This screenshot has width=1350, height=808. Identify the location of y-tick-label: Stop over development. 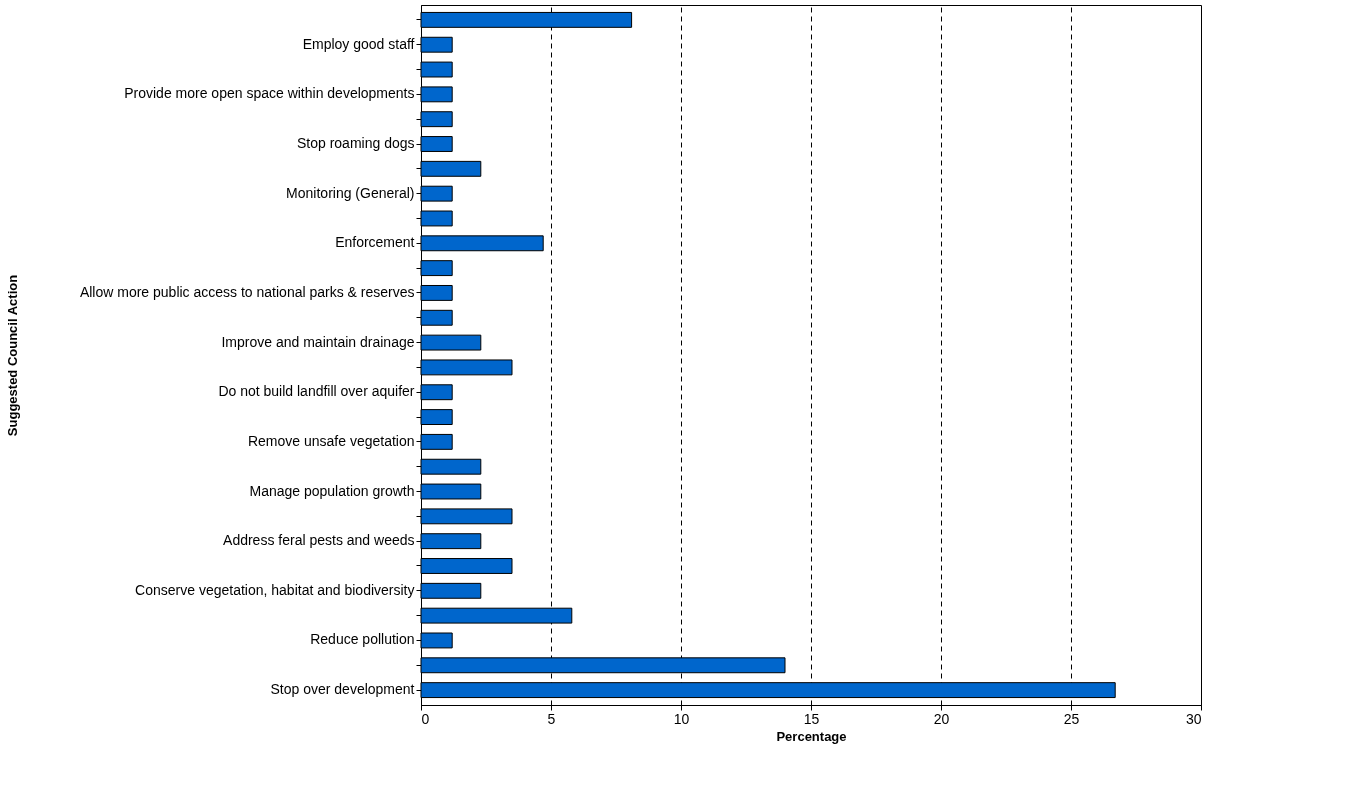
(342, 689).